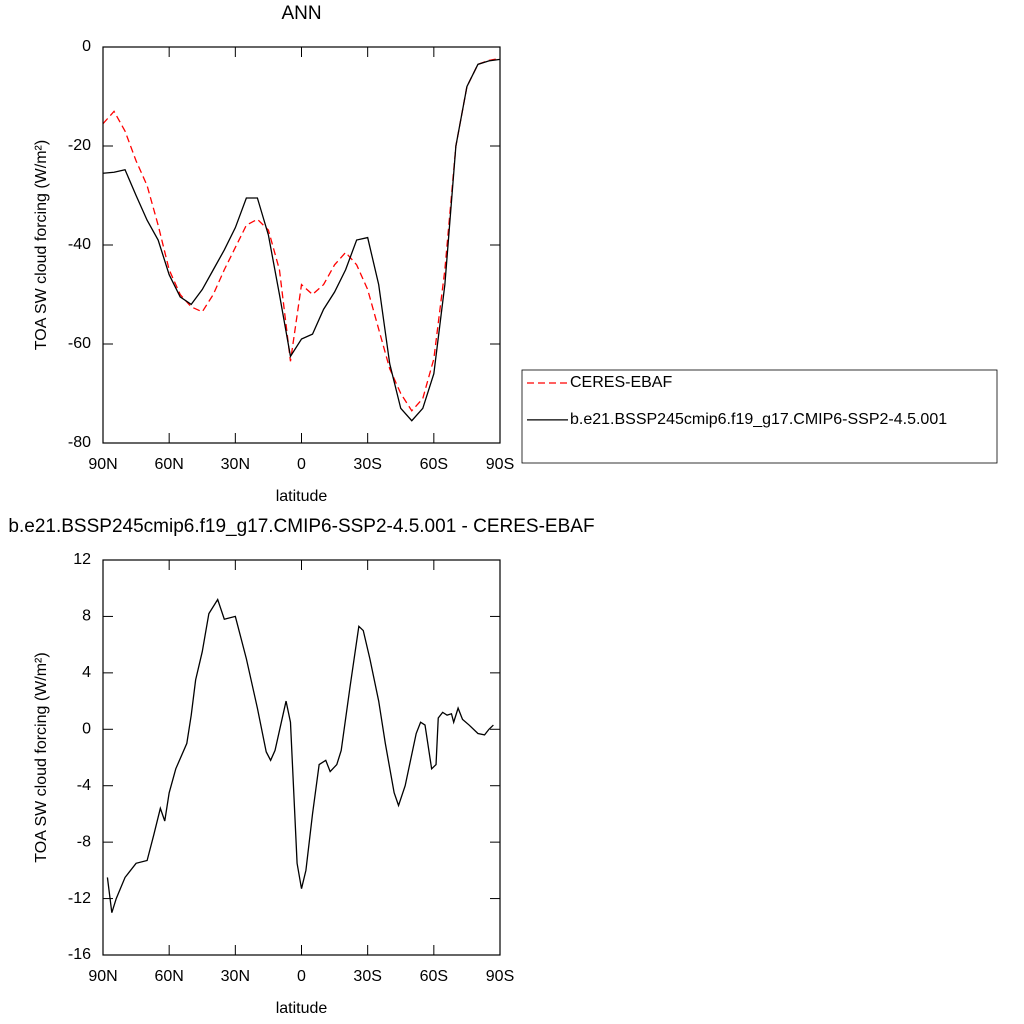  Describe the element at coordinates (79, 954) in the screenshot. I see `y-tick-label: -16` at that location.